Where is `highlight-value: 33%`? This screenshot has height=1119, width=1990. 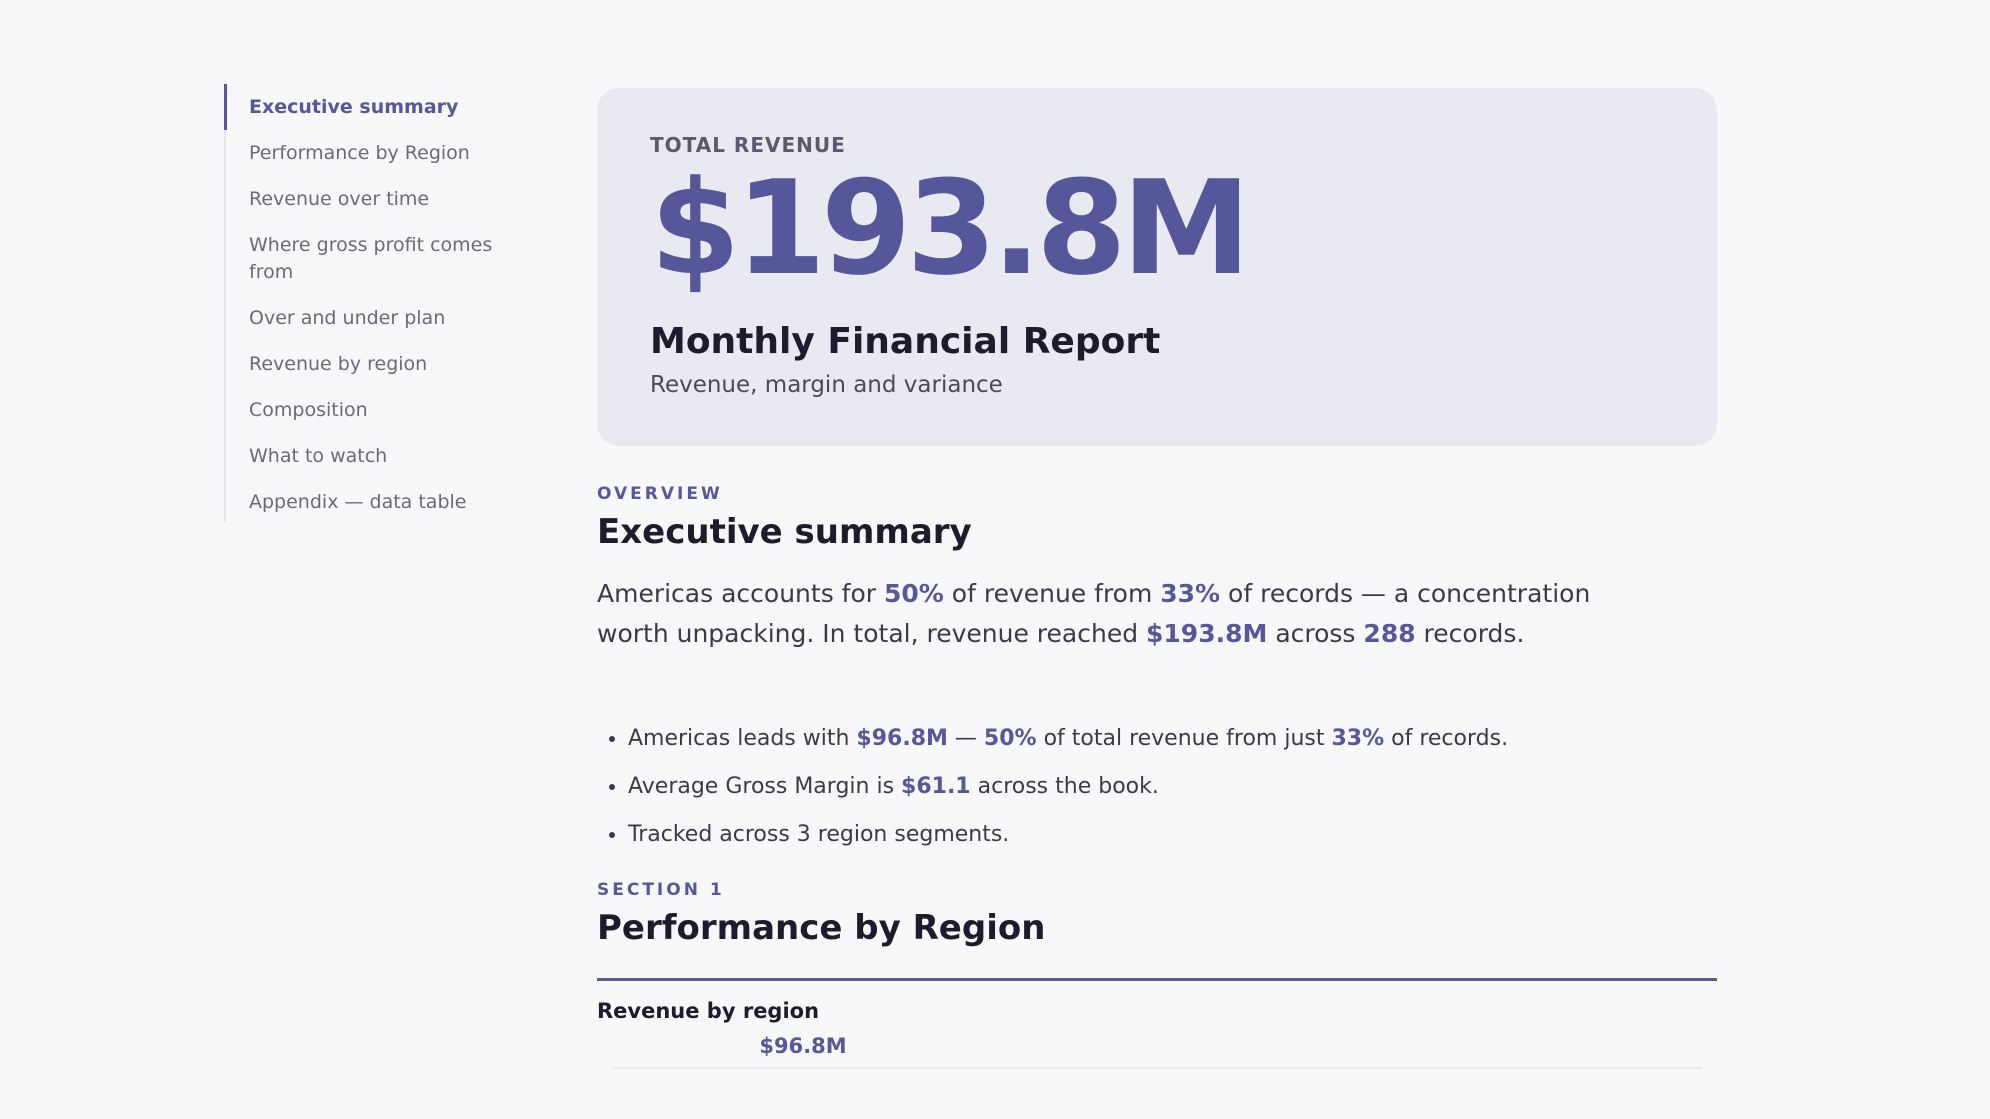 highlight-value: 33% is located at coordinates (1190, 593).